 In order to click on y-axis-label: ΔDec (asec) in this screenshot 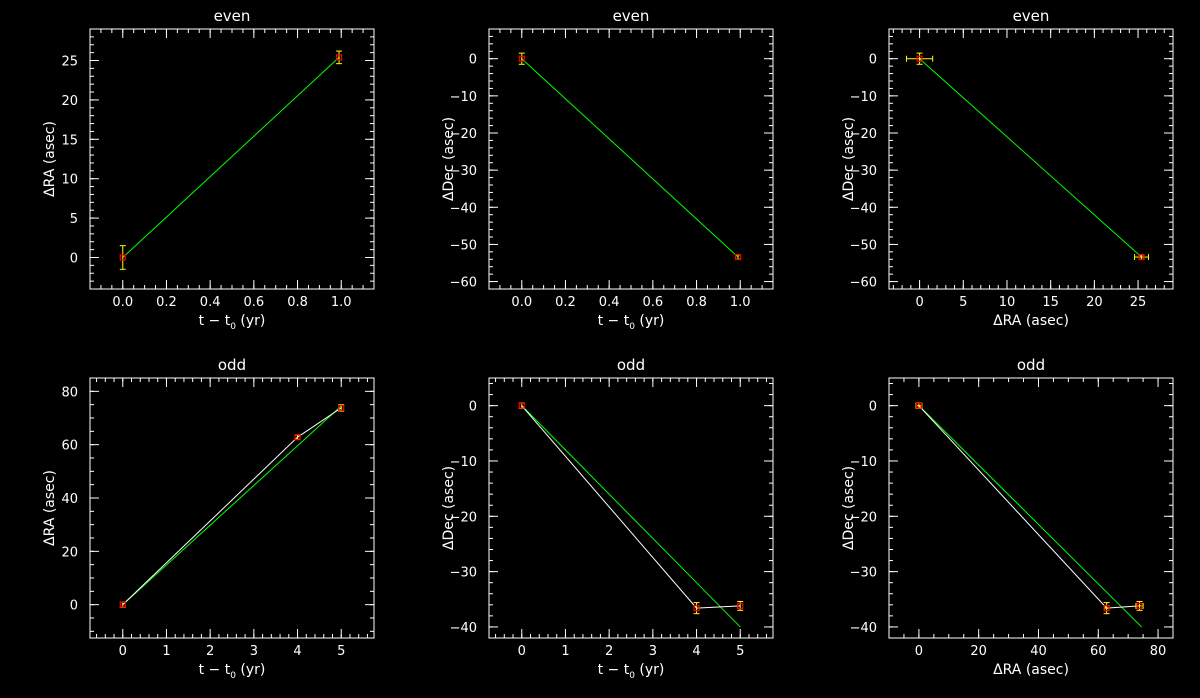, I will do `click(849, 508)`.